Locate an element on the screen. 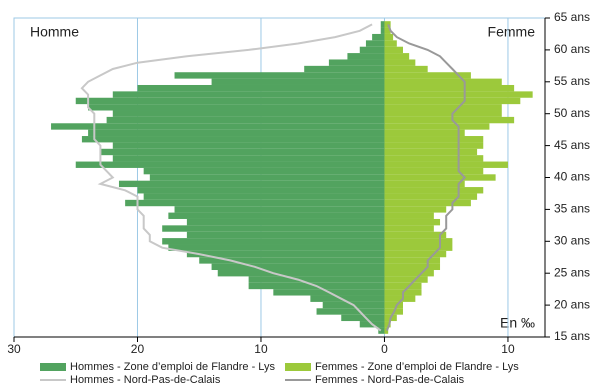 This screenshot has height=385, width=590. y-tick-label: 20 ans is located at coordinates (572, 304).